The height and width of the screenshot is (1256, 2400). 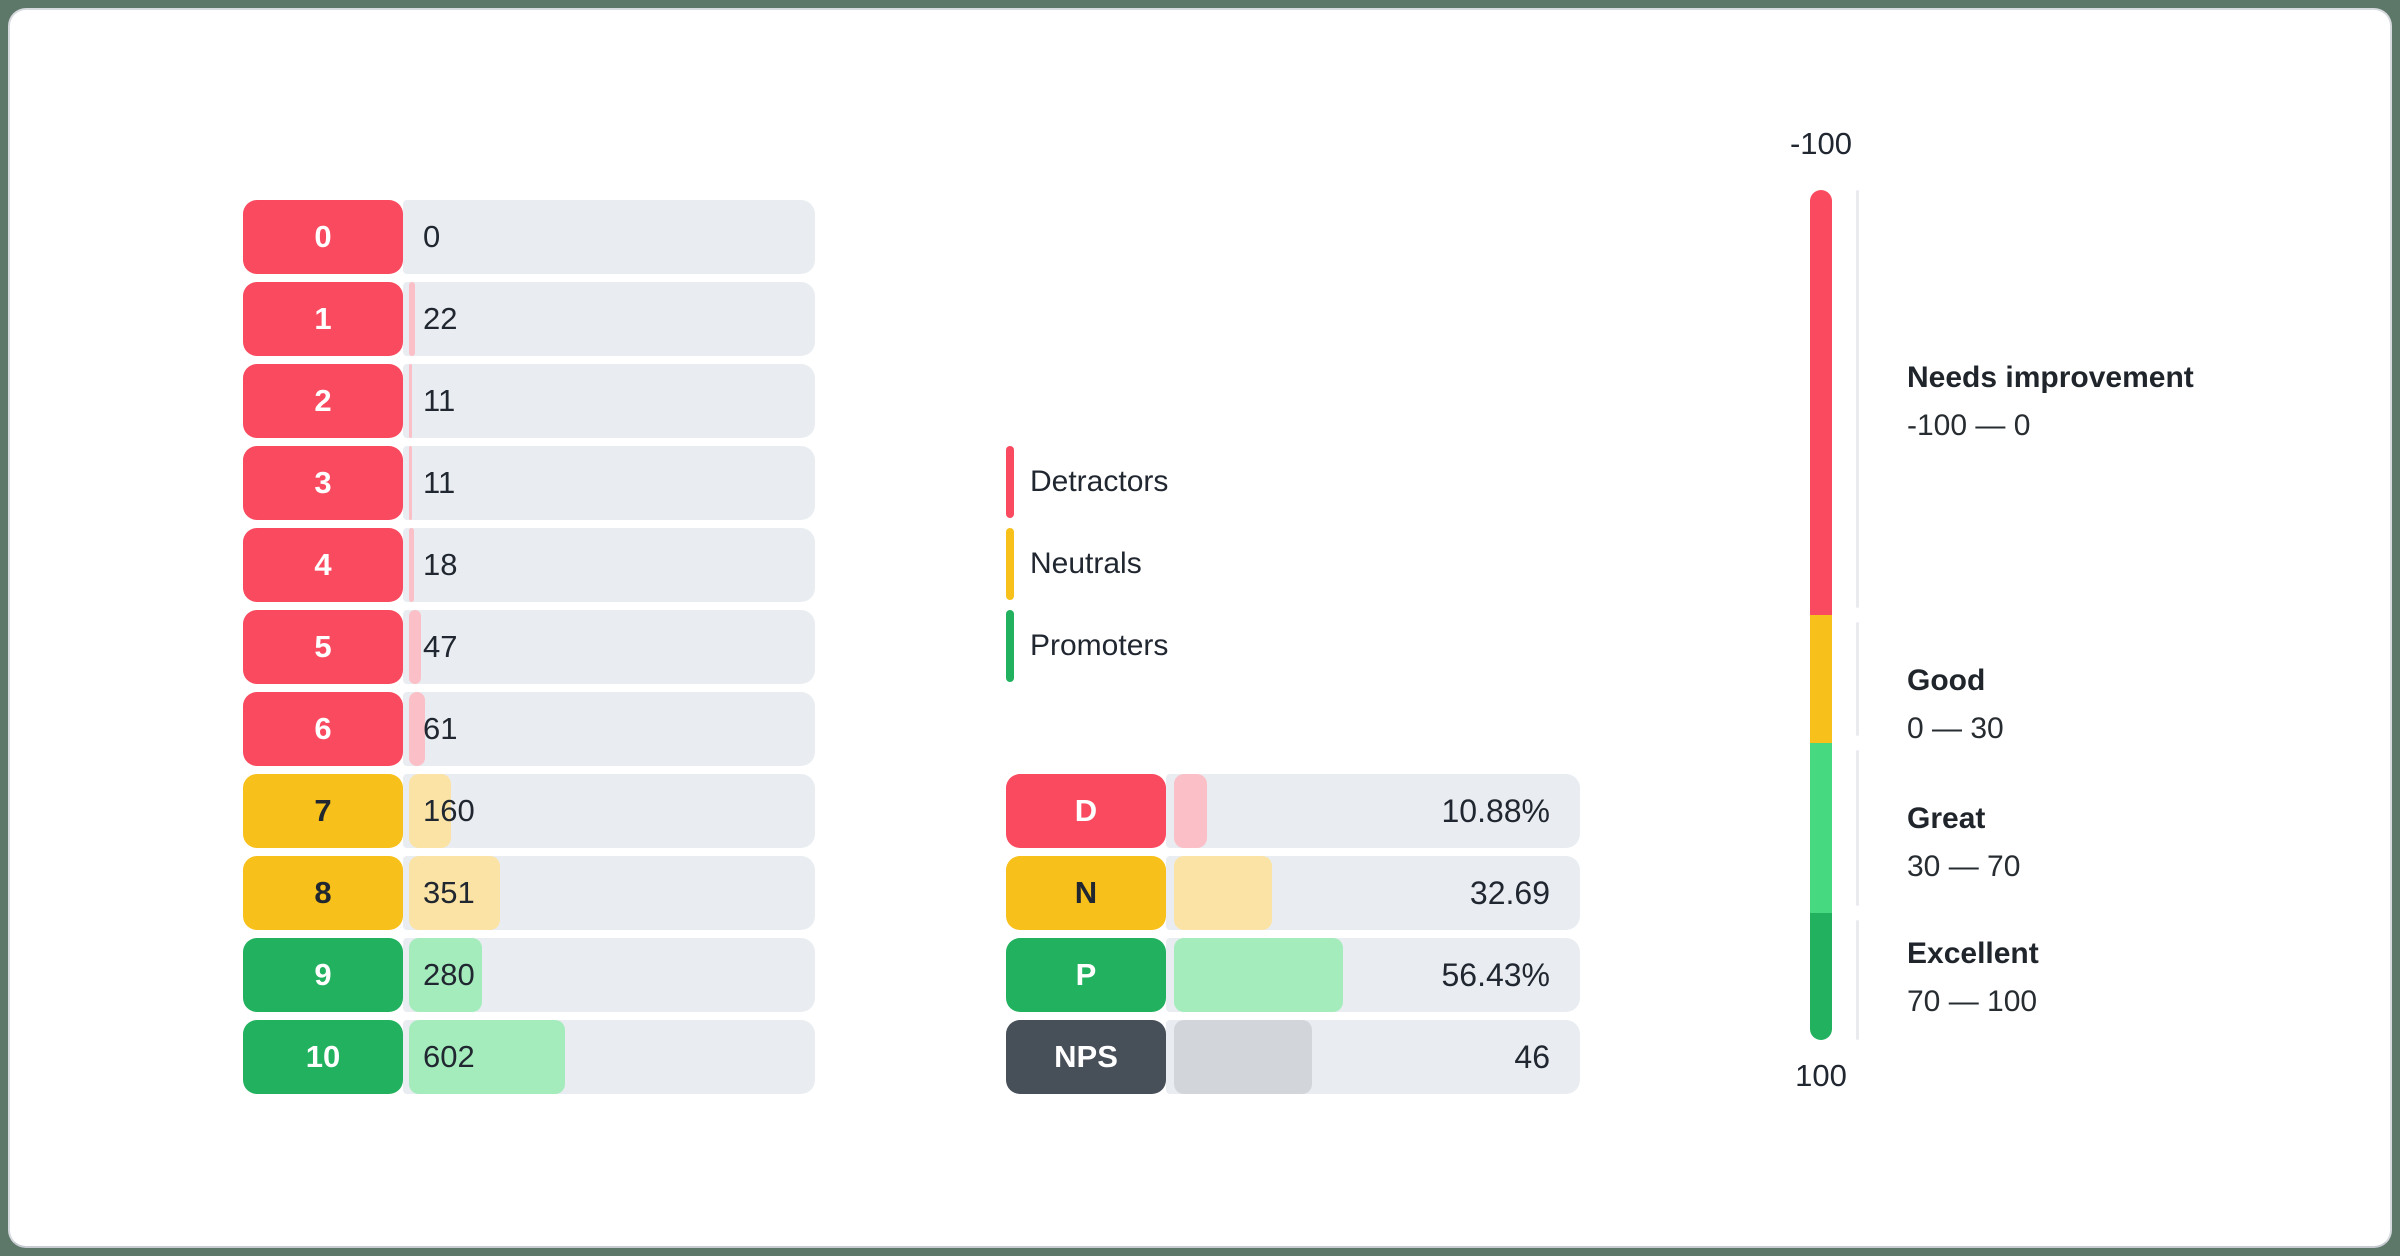 I want to click on summary-button: D, so click(x=1086, y=811).